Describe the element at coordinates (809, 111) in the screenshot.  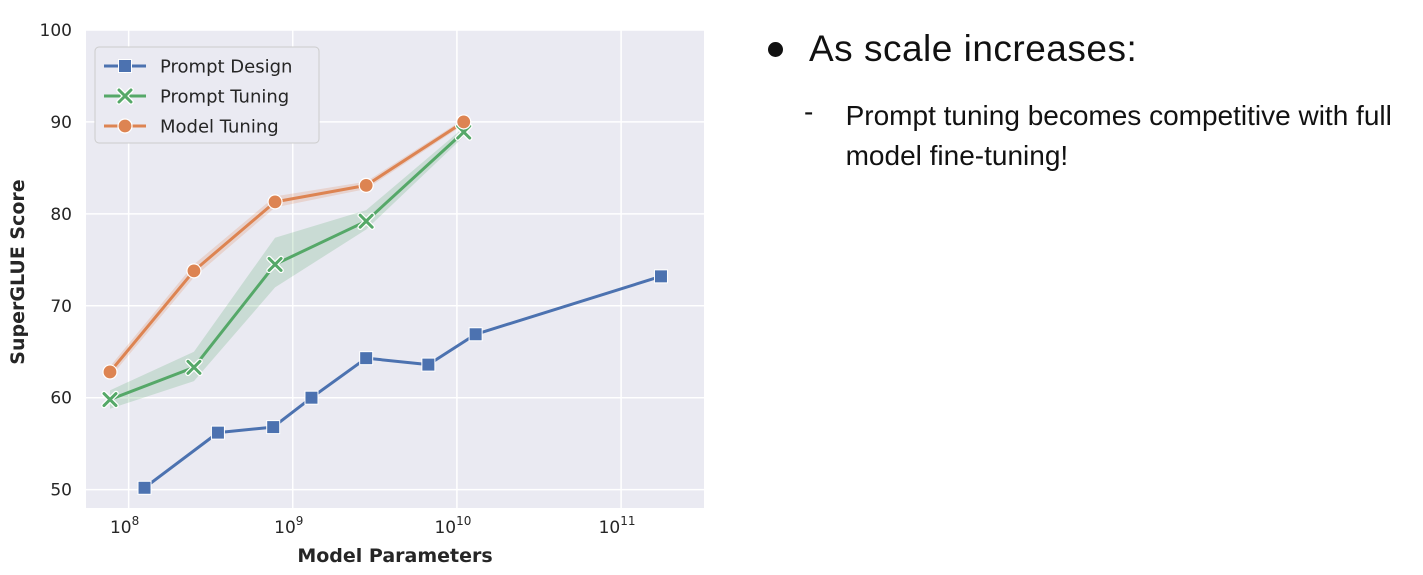
I see `dash-marker: -` at that location.